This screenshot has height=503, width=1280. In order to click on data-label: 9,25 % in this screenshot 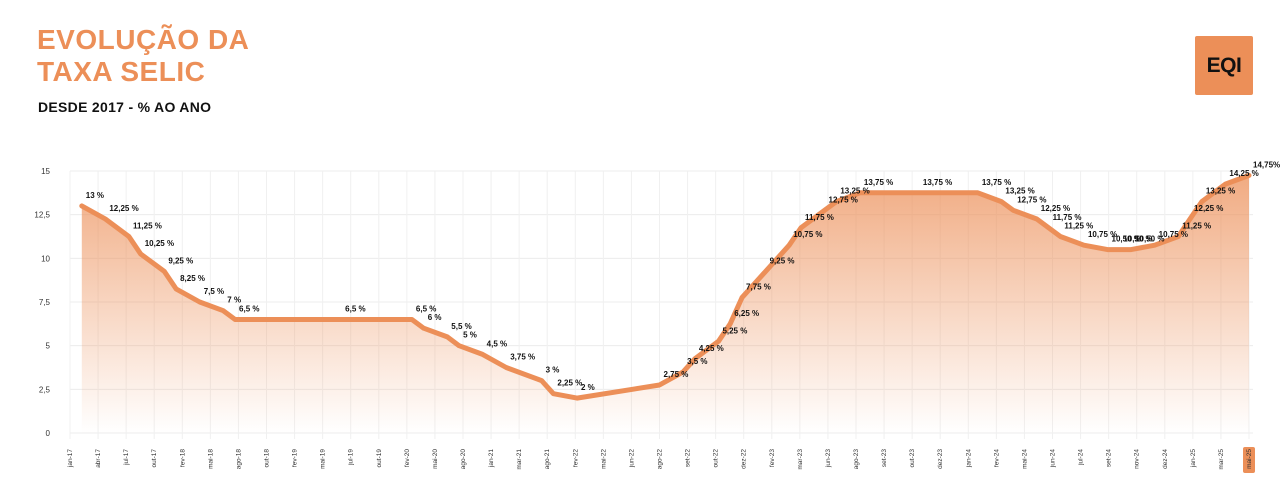, I will do `click(180, 260)`.